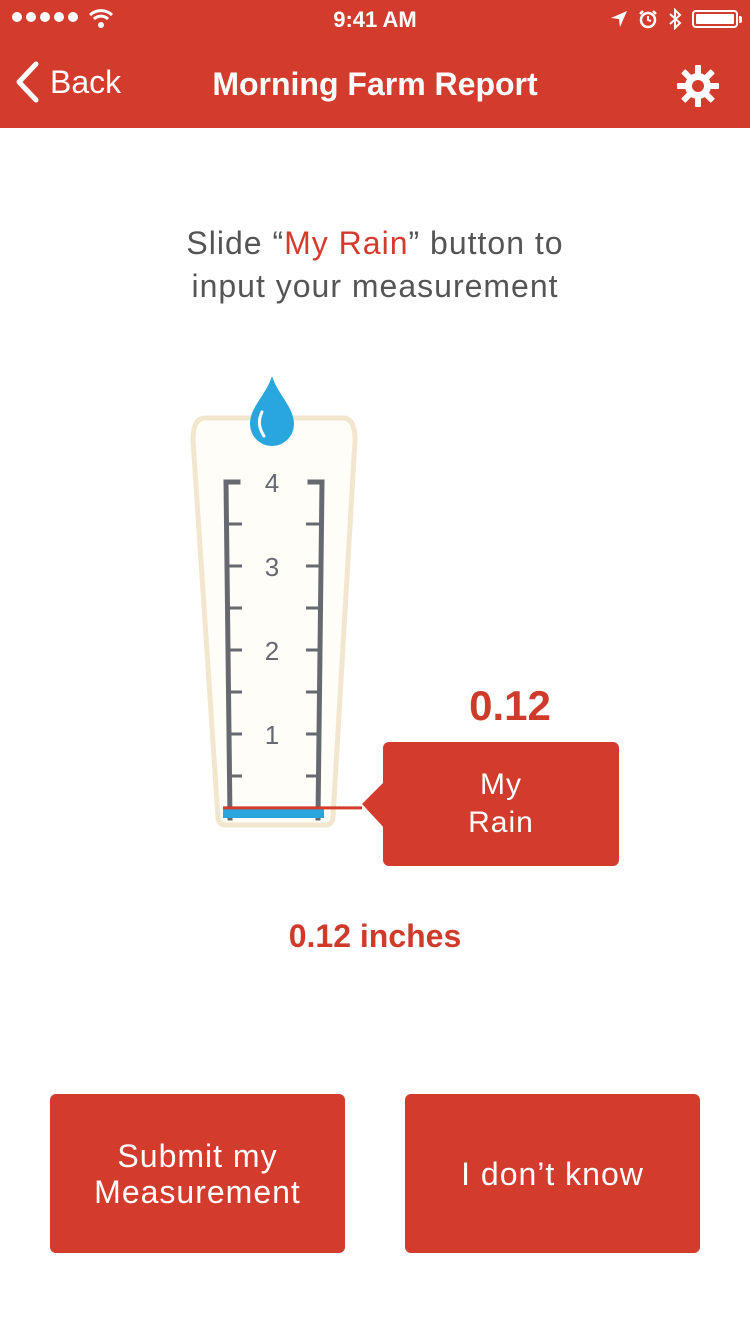  Describe the element at coordinates (375, 286) in the screenshot. I see `instruction-line-2: input your measurement` at that location.